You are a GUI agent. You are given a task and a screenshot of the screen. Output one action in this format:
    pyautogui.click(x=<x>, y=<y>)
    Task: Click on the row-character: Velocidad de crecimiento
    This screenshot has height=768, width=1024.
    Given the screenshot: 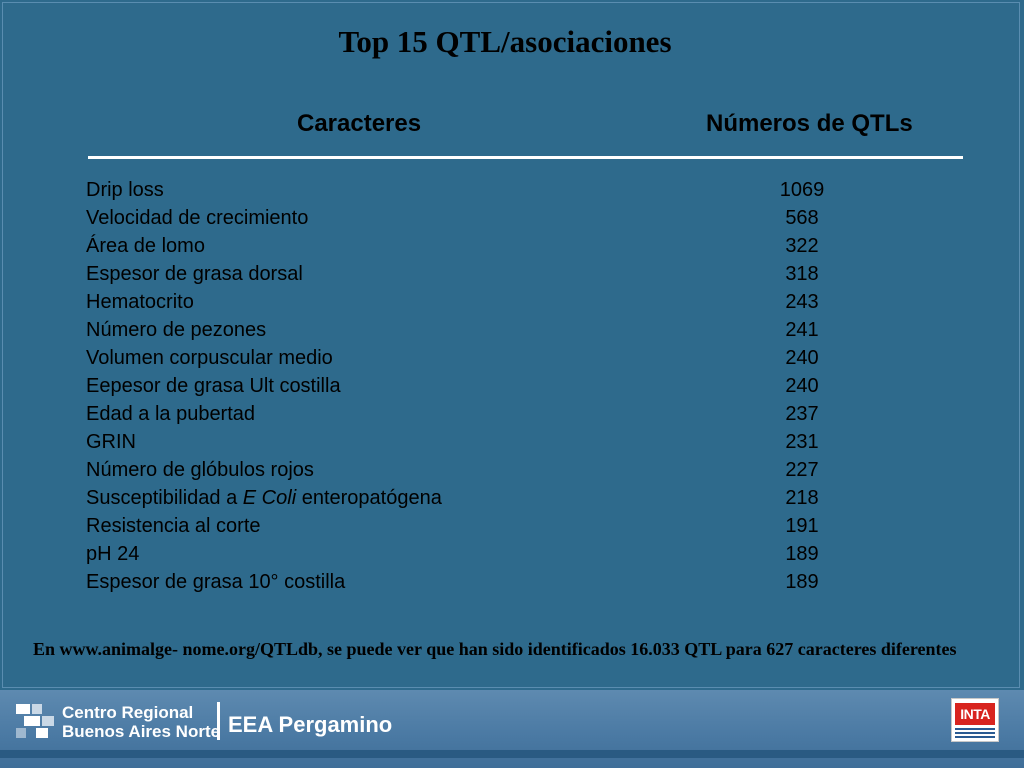 What is the action you would take?
    pyautogui.click(x=197, y=218)
    